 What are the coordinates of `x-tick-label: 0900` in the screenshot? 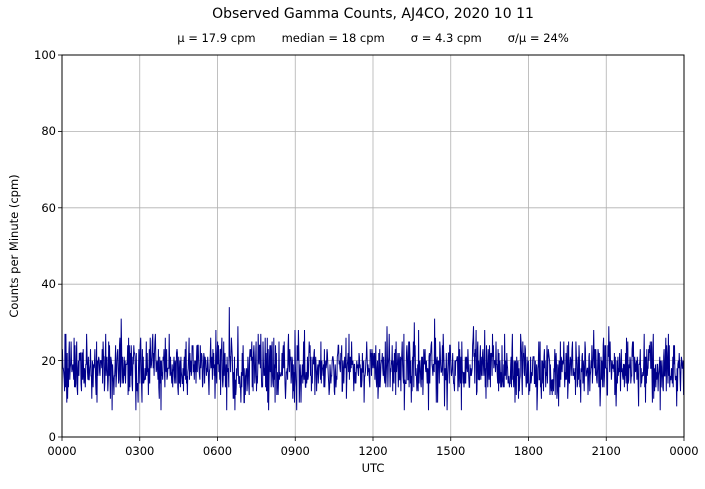 It's located at (295, 451).